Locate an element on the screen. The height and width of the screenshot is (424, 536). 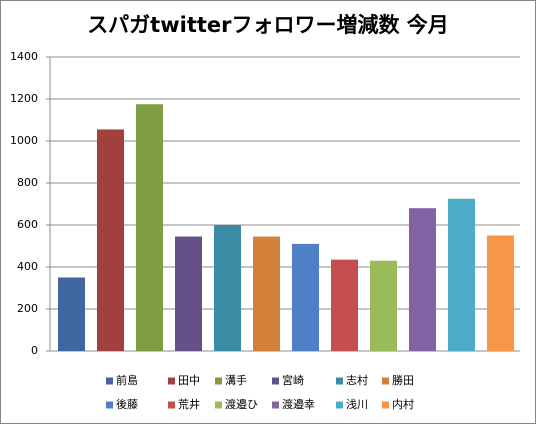
y-tick-label: 400 is located at coordinates (27, 266).